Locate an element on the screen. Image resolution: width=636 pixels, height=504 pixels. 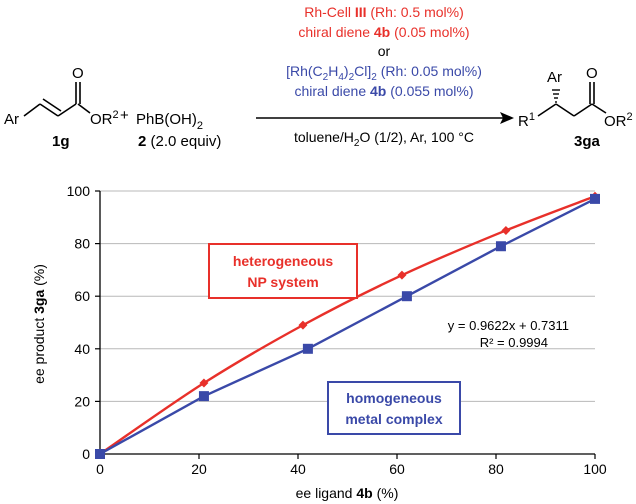
reagent-phenylboronic-acid: PhB(OH)2 is located at coordinates (169, 121).